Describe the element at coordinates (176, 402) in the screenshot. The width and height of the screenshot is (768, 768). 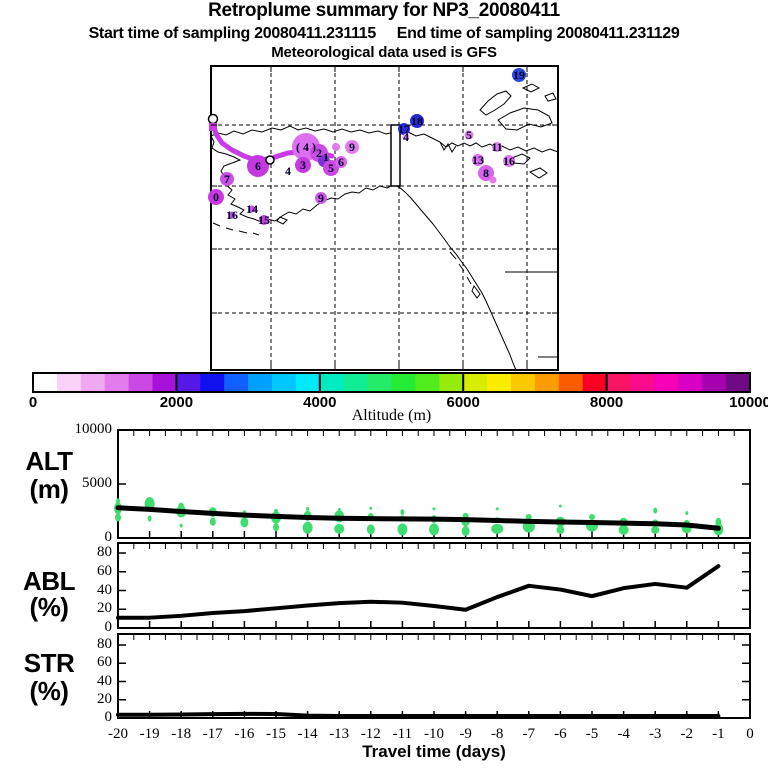
I see `colorbar-tick-label: 2000` at that location.